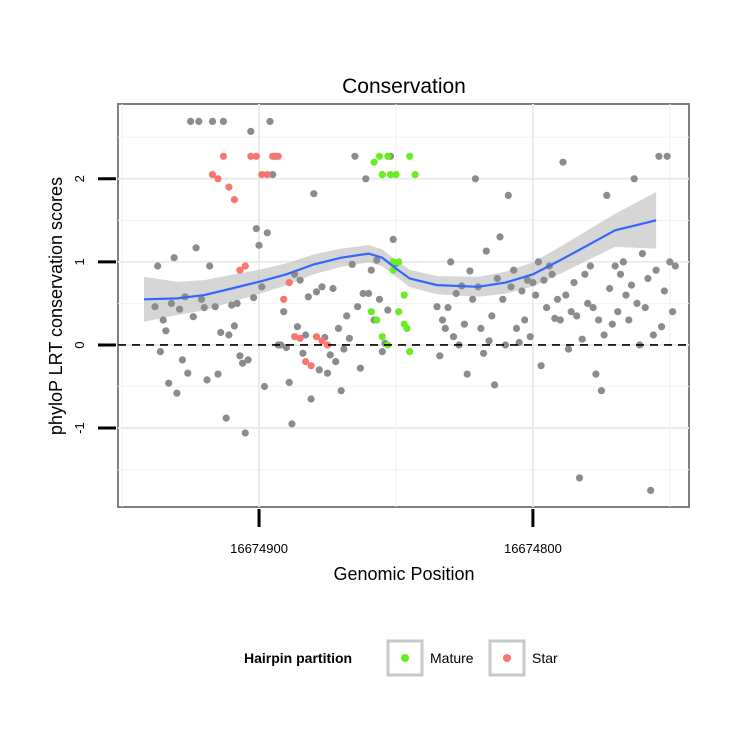 The height and width of the screenshot is (755, 750). I want to click on legend-label-star: Star, so click(545, 658).